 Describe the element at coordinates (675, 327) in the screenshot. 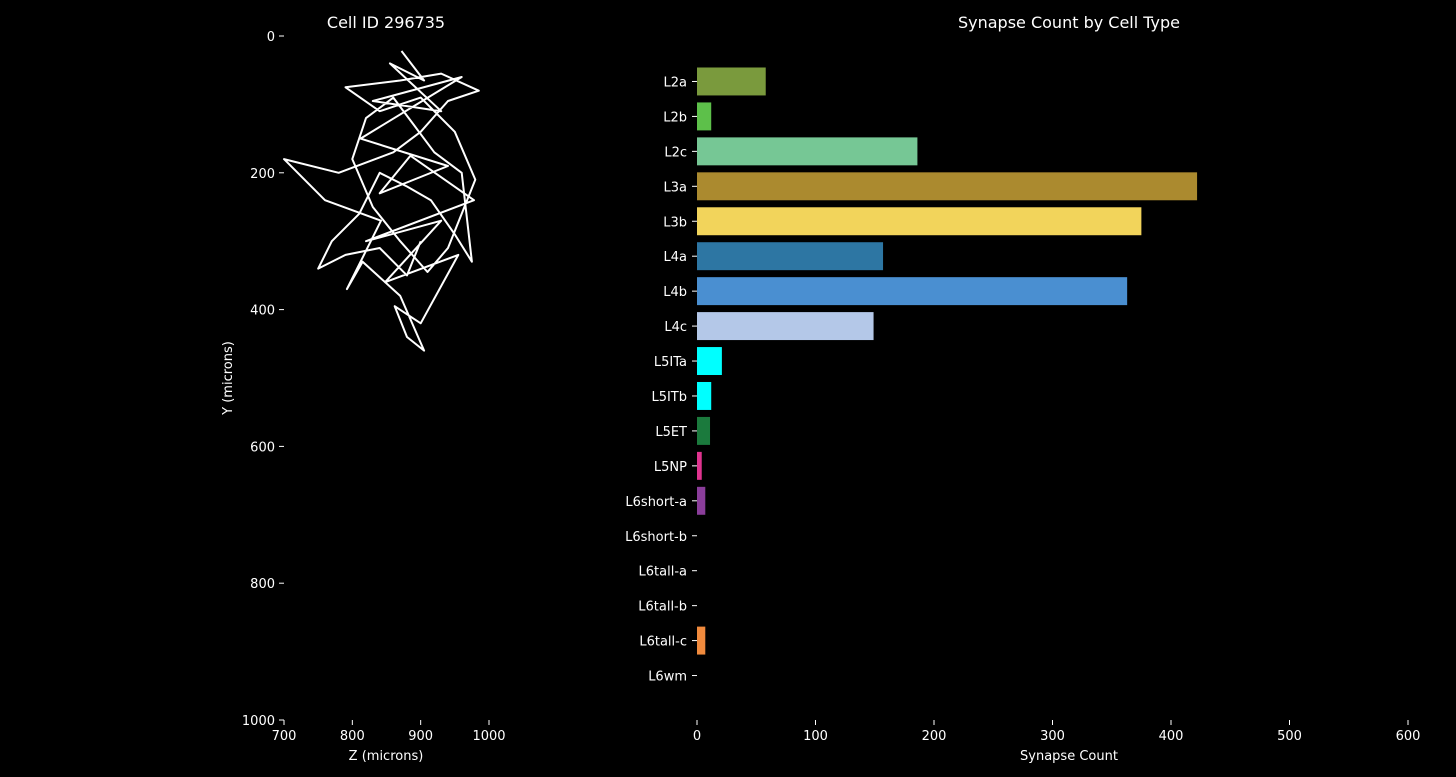

I see `category-label: L4c` at that location.